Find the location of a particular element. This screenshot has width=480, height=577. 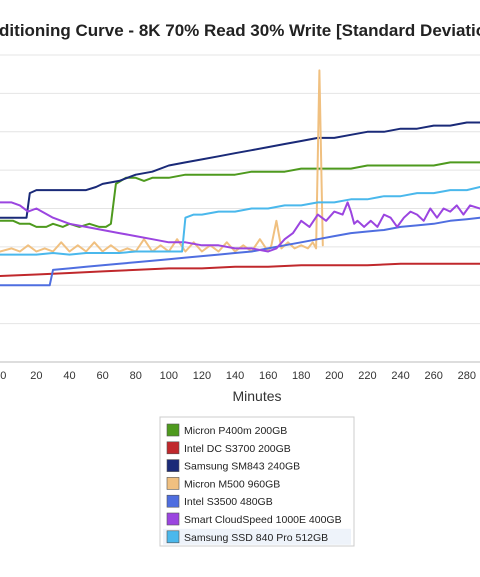

legend-highlight is located at coordinates (257, 536).